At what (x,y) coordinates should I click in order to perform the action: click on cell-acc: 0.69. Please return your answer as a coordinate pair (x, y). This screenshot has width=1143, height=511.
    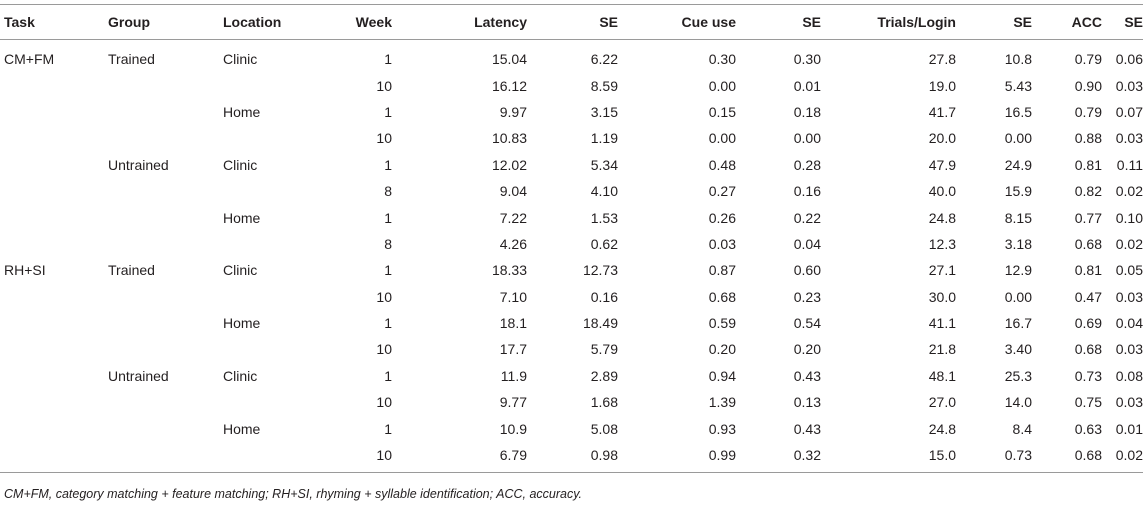
    Looking at the image, I should click on (1088, 323).